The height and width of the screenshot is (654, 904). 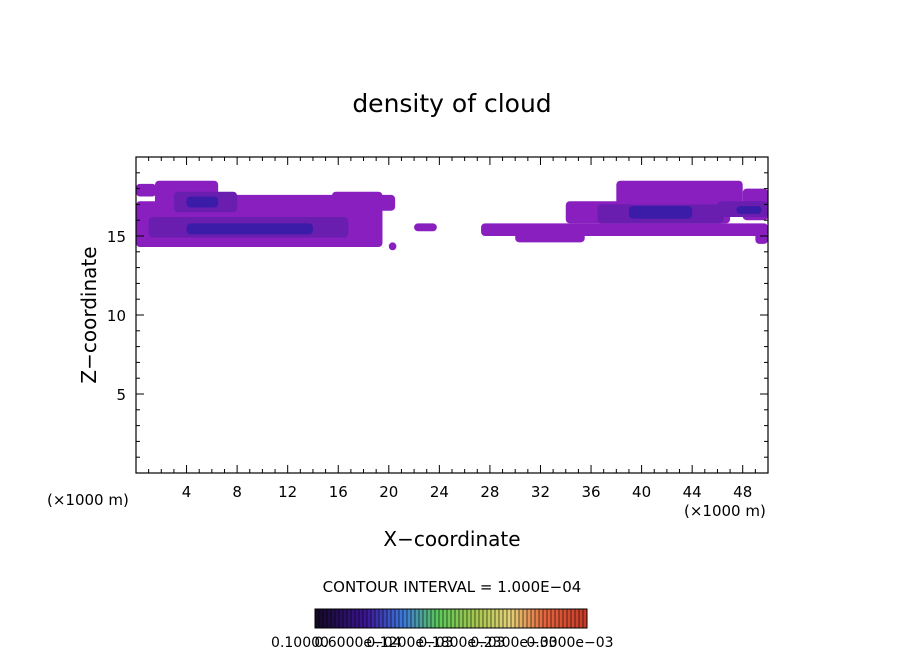 What do you see at coordinates (121, 395) in the screenshot?
I see `y-tick-label: 5` at bounding box center [121, 395].